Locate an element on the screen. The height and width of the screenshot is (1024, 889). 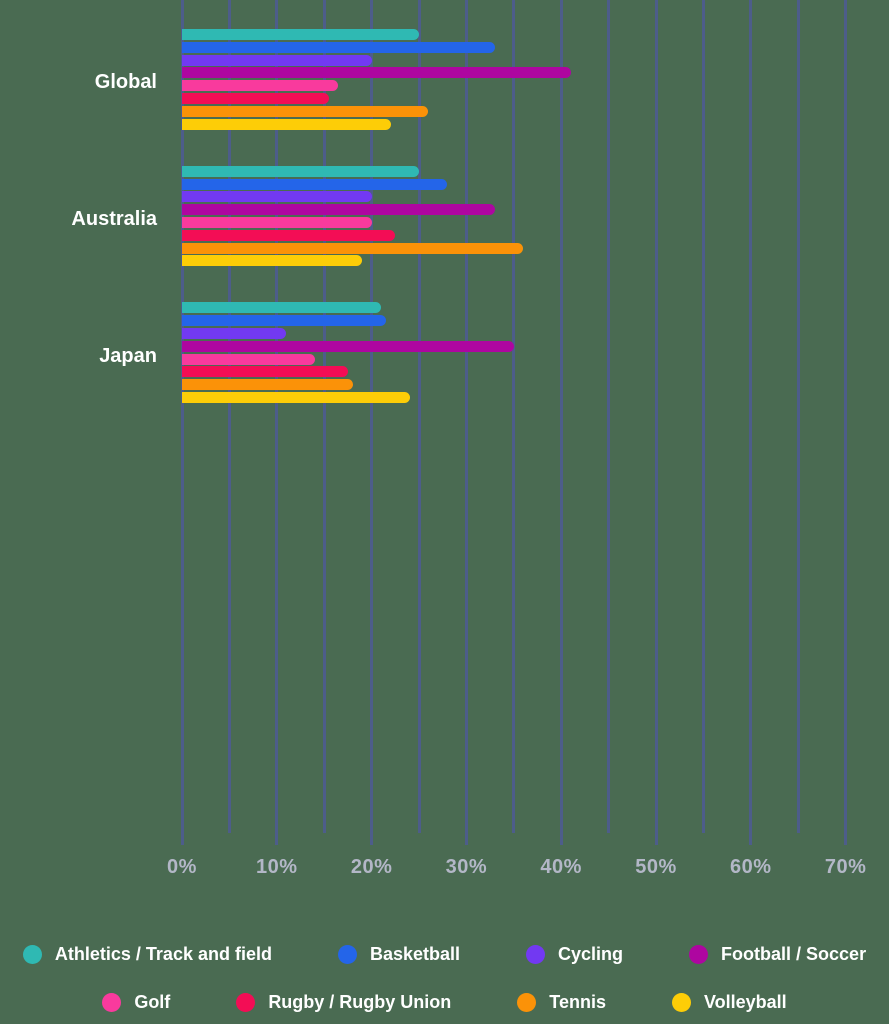
legend-dot-basketball is located at coordinates (347, 954).